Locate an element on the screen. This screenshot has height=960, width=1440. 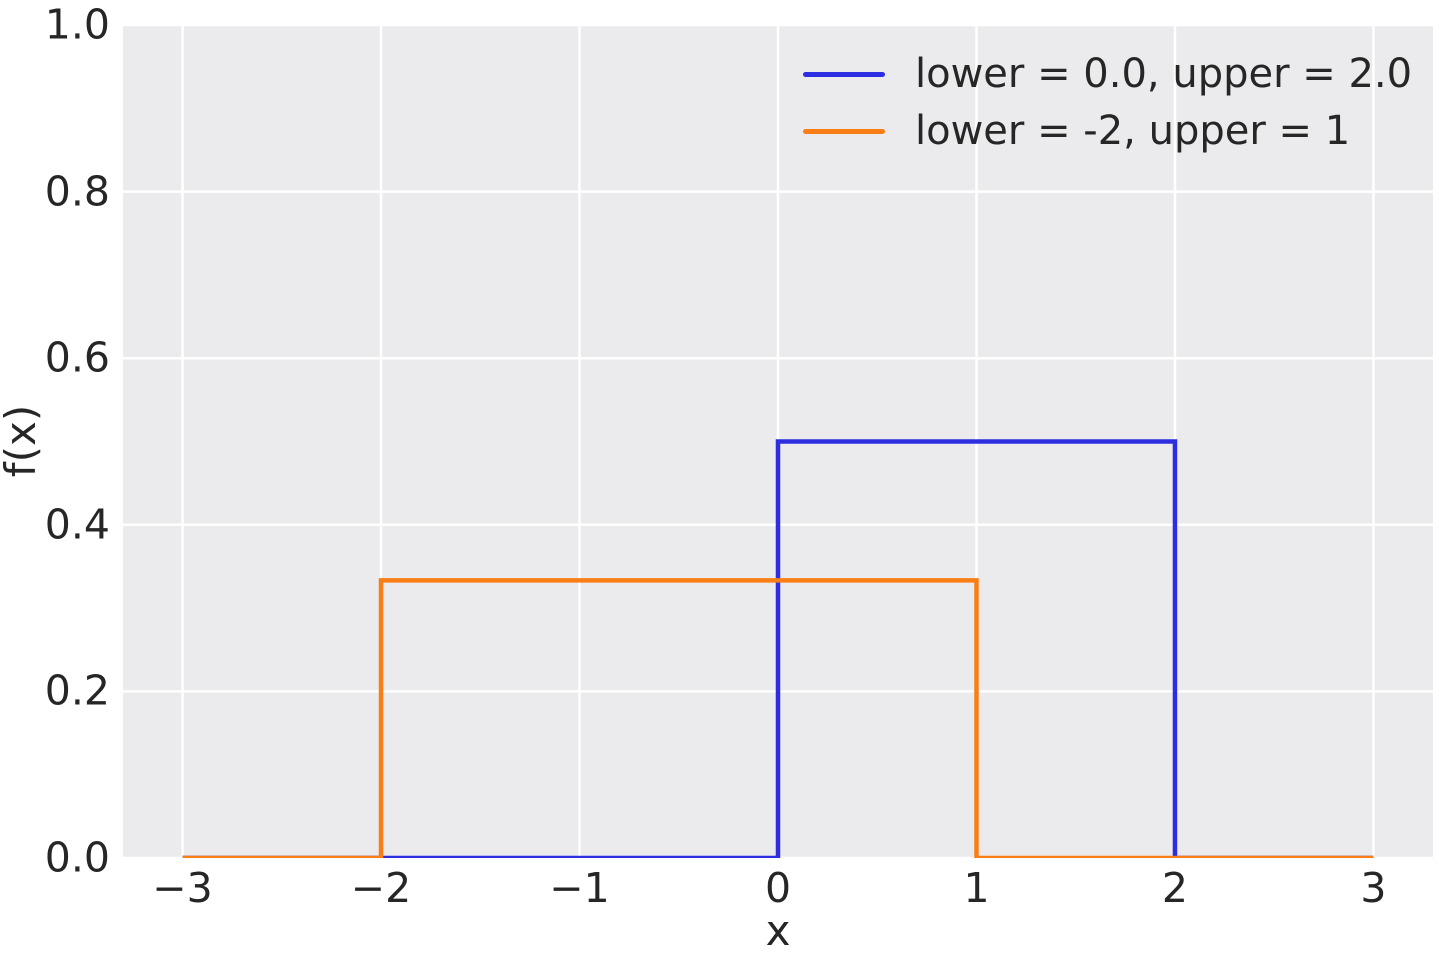
x-tick-label: −2 is located at coordinates (381, 888).